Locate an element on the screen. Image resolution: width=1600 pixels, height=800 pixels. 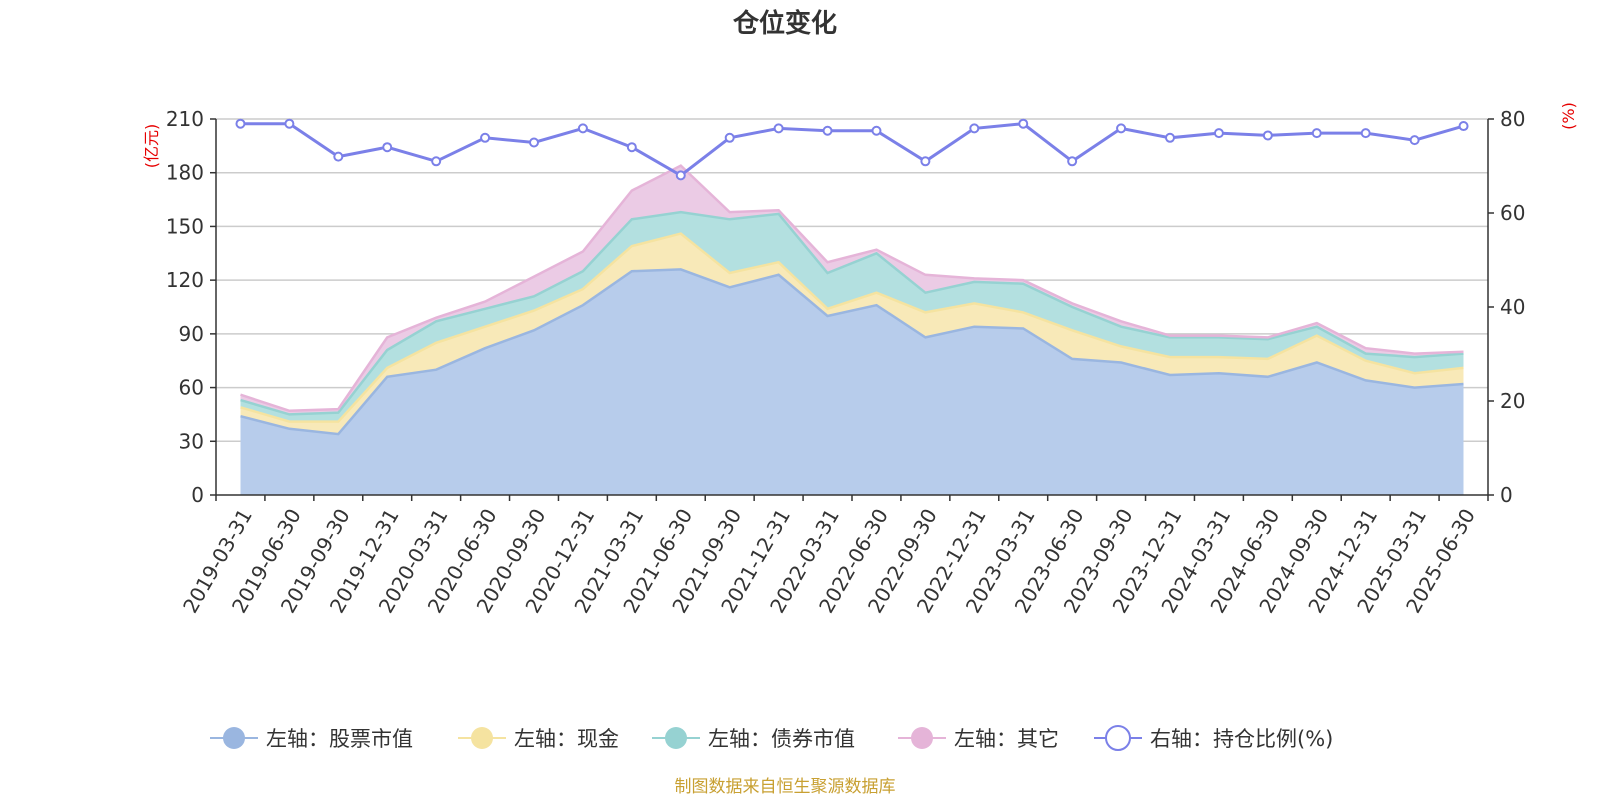
chart-title: 仓位变化 is located at coordinates (784, 23).